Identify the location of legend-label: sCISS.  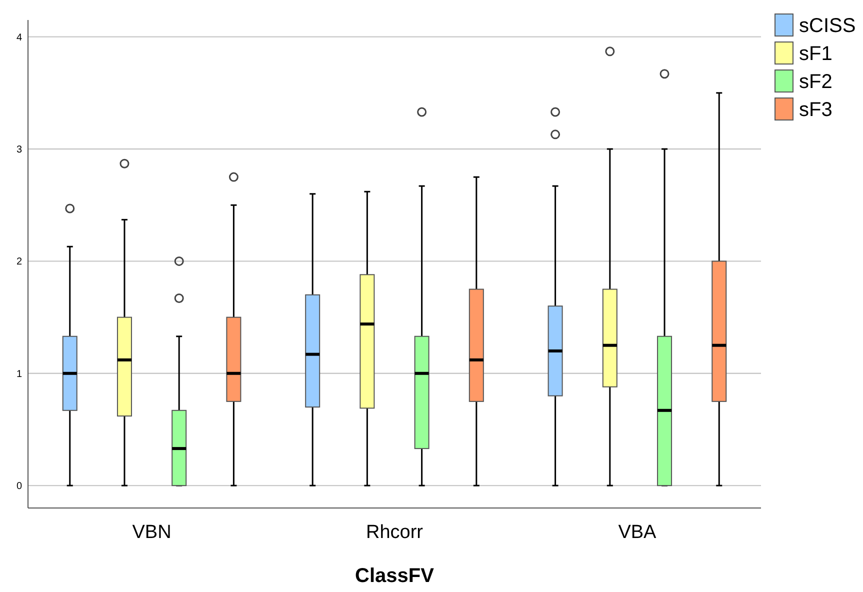
(827, 26).